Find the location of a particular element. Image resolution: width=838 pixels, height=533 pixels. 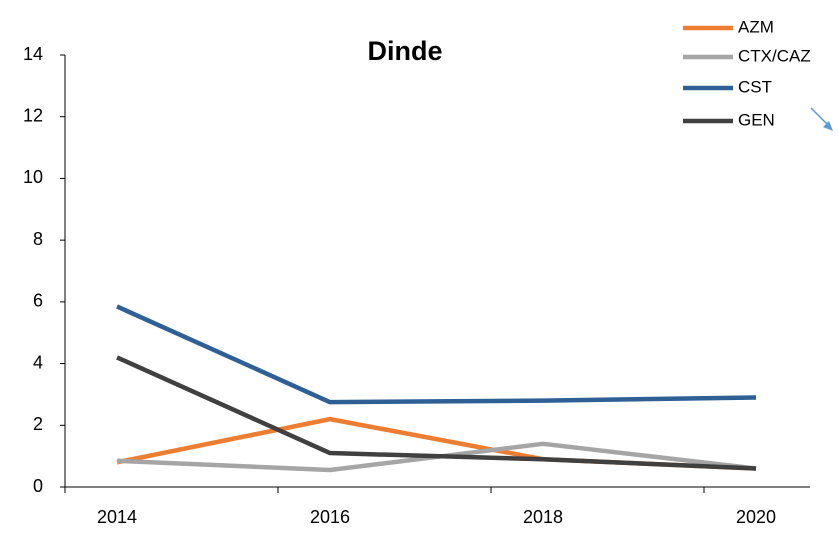

x-tick-label: 2014 is located at coordinates (117, 517).